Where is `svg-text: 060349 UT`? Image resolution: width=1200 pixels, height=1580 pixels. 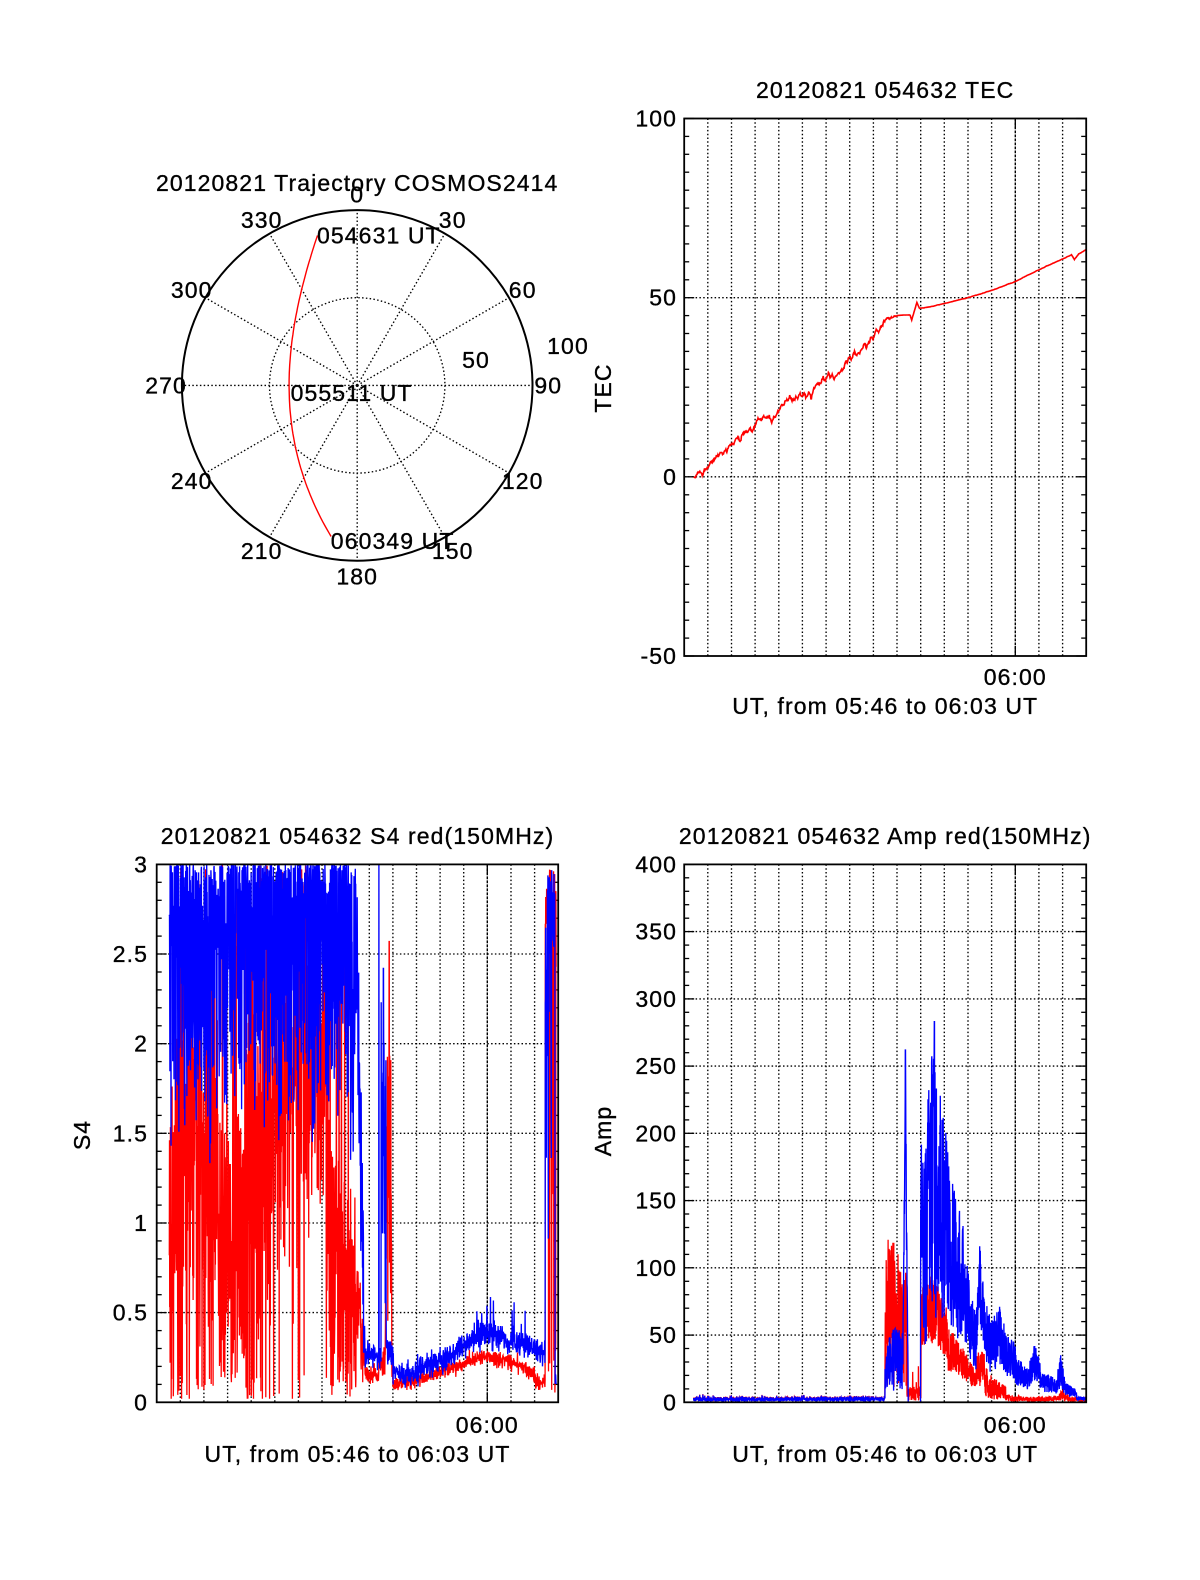
svg-text: 060349 UT is located at coordinates (393, 541).